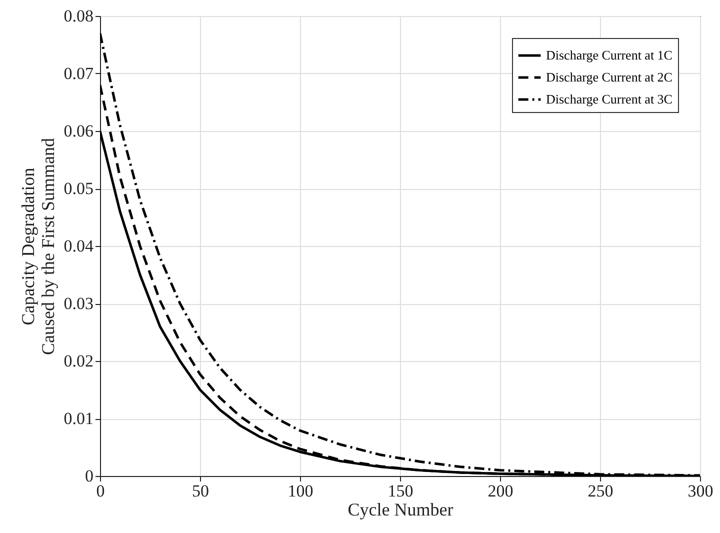  What do you see at coordinates (79, 73) in the screenshot?
I see `y-tick-label: 0.07` at bounding box center [79, 73].